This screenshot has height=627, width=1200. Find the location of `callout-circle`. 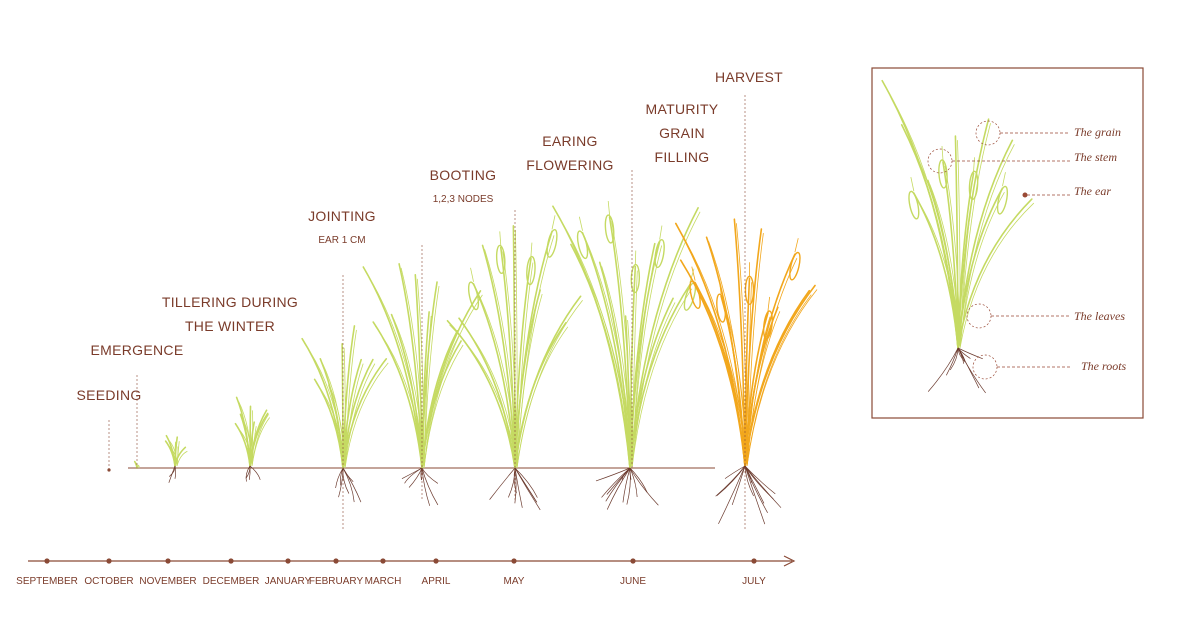

callout-circle is located at coordinates (985, 367).